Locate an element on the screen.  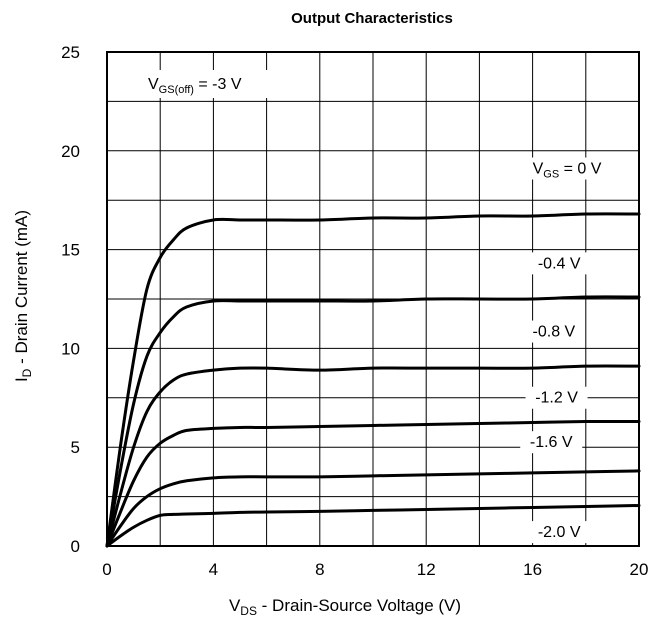
vgs-off-sub: GS(off) is located at coordinates (176, 90).